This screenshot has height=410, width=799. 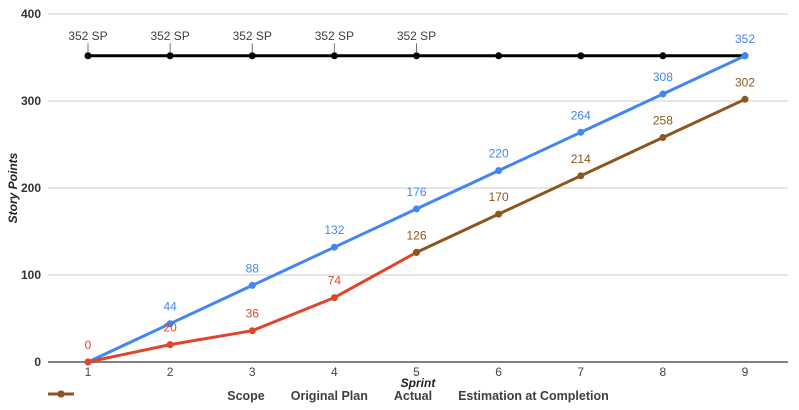 I want to click on data-label-estimation-at-completion: 302, so click(x=745, y=82).